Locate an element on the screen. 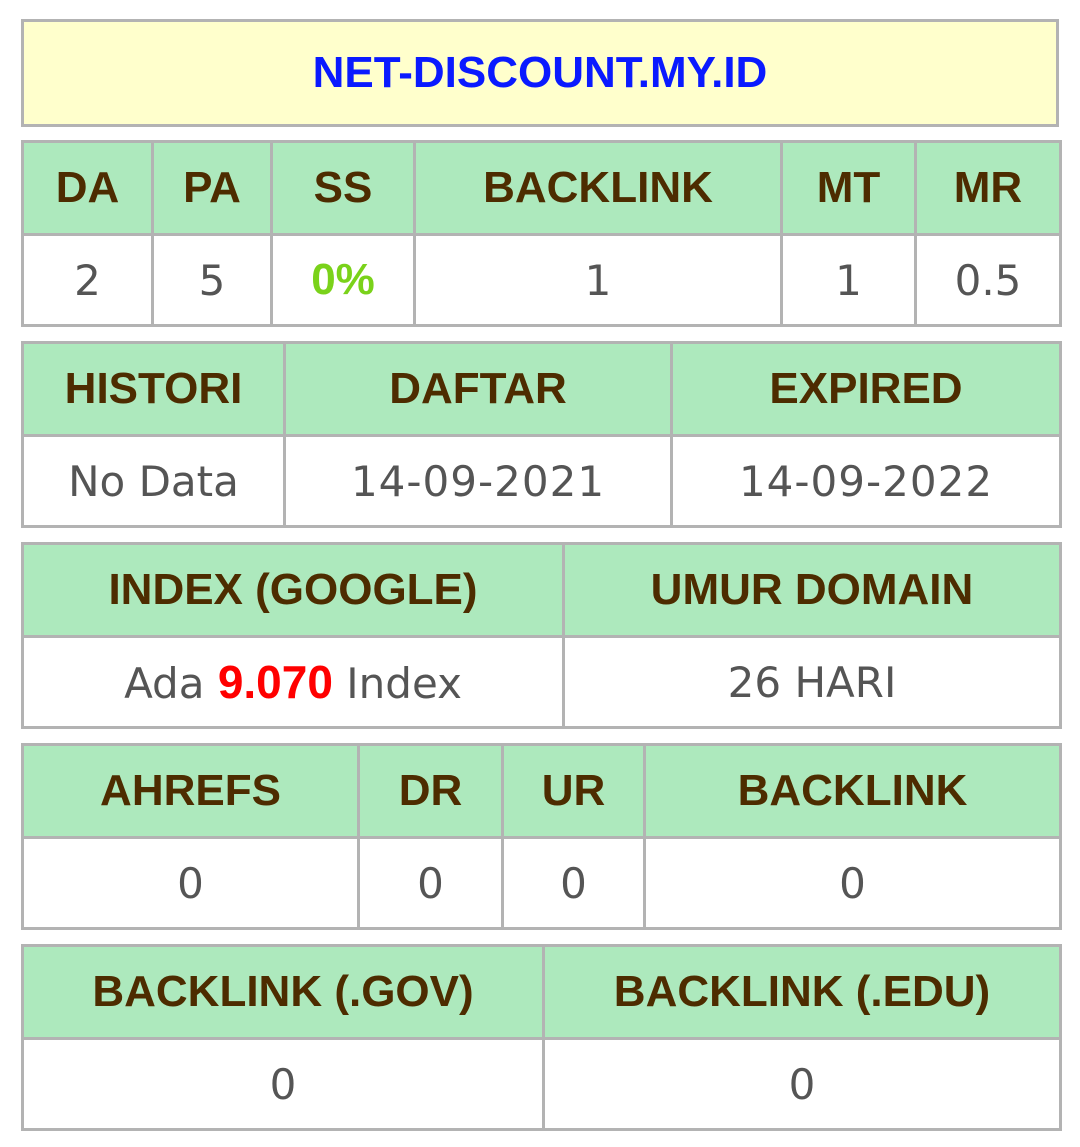 The width and height of the screenshot is (1080, 1147). index-prefix: Ada is located at coordinates (164, 683).